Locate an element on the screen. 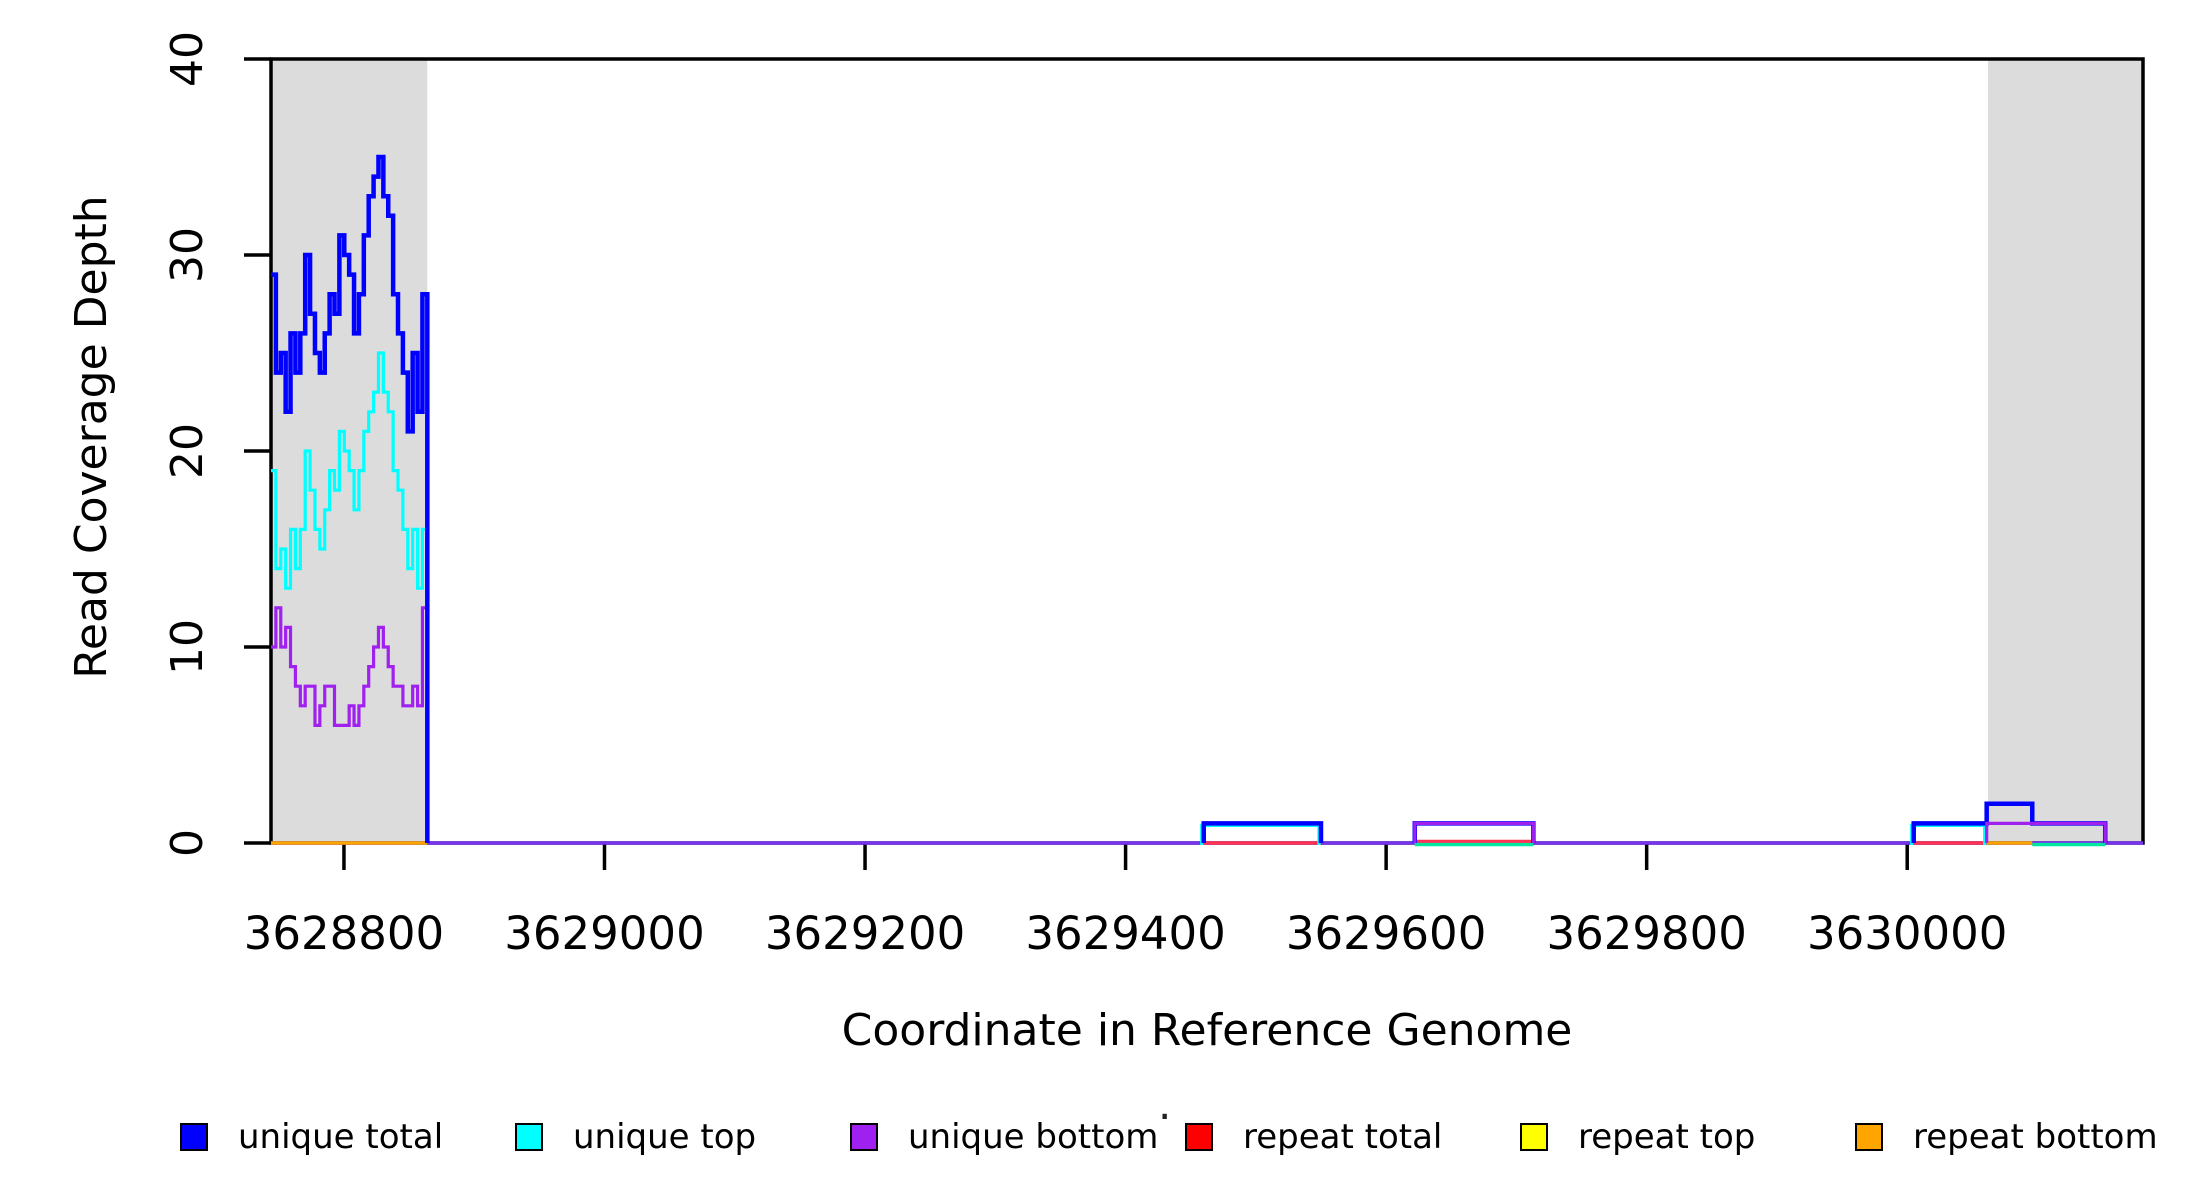  y-axis-title: Read Coverage Depth is located at coordinates (91, 437).